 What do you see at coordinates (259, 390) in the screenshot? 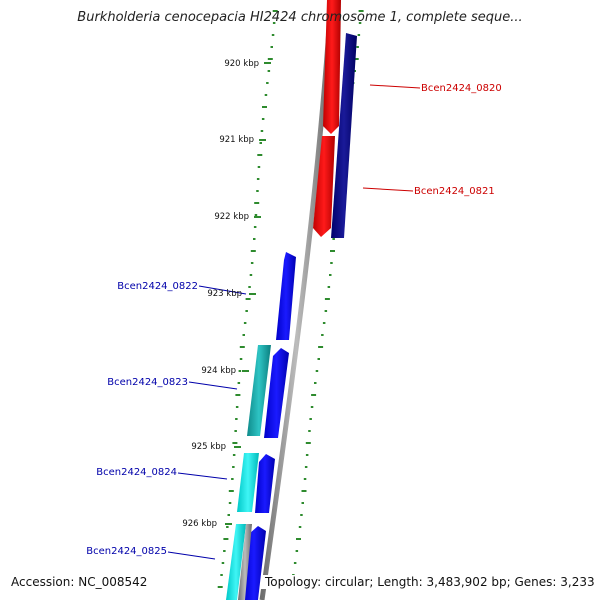
I see `cds-teal` at bounding box center [259, 390].